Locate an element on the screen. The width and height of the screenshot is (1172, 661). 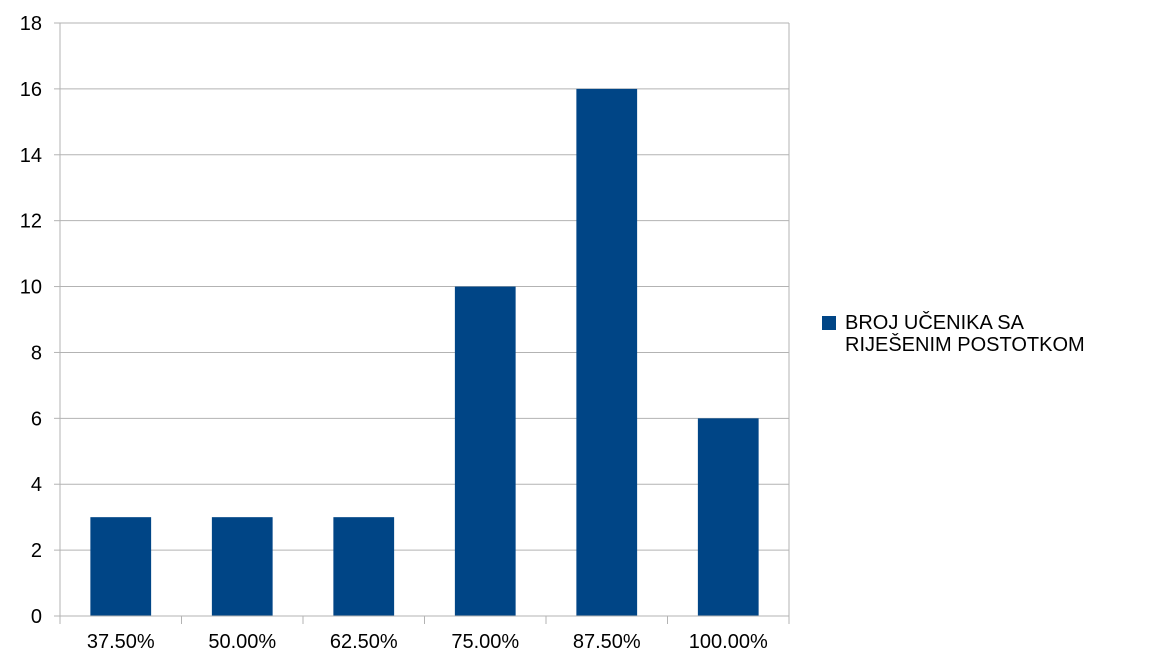
y-tick-label: 2 is located at coordinates (36, 551).